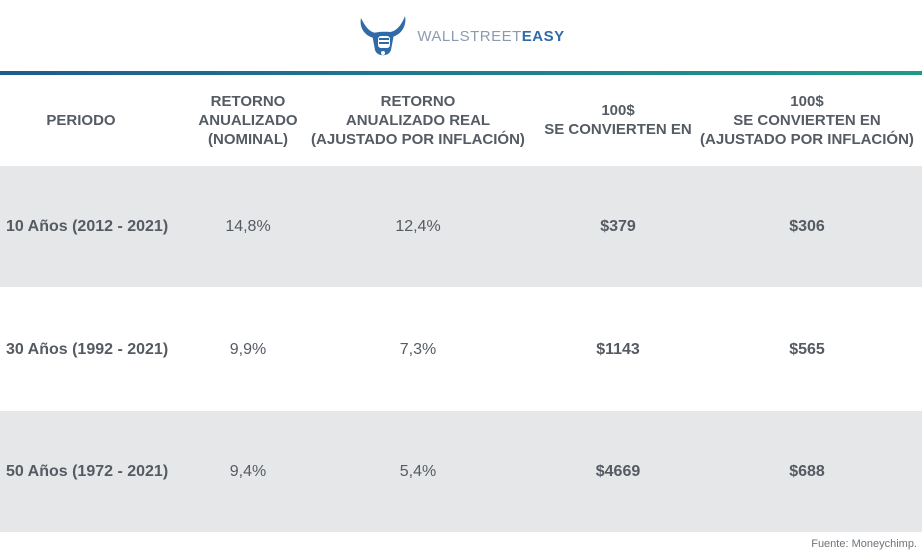 This screenshot has width=922, height=555. Describe the element at coordinates (418, 471) in the screenshot. I see `cell-real-return: 5,4%` at that location.